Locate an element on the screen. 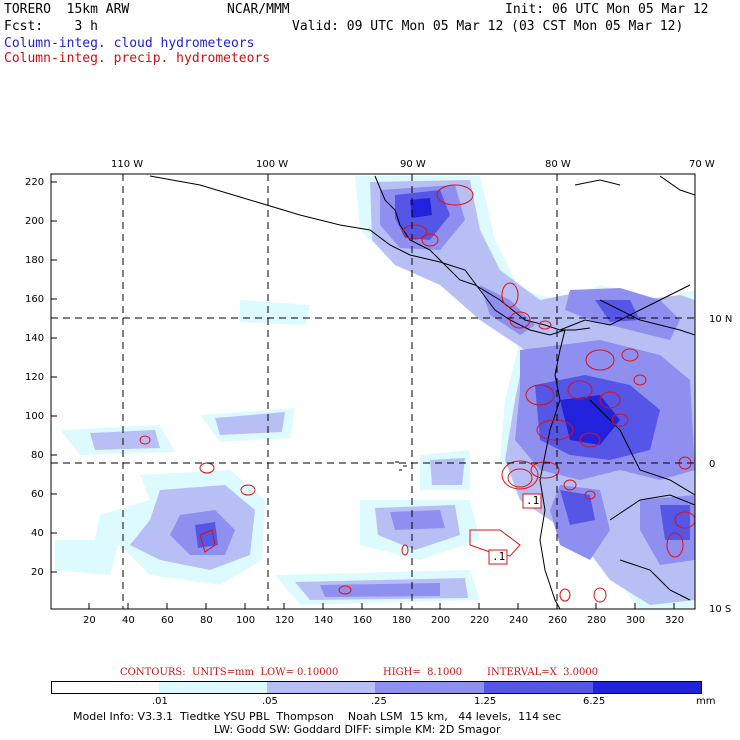 The image size is (740, 740). x-tick-20: 20 is located at coordinates (89, 620).